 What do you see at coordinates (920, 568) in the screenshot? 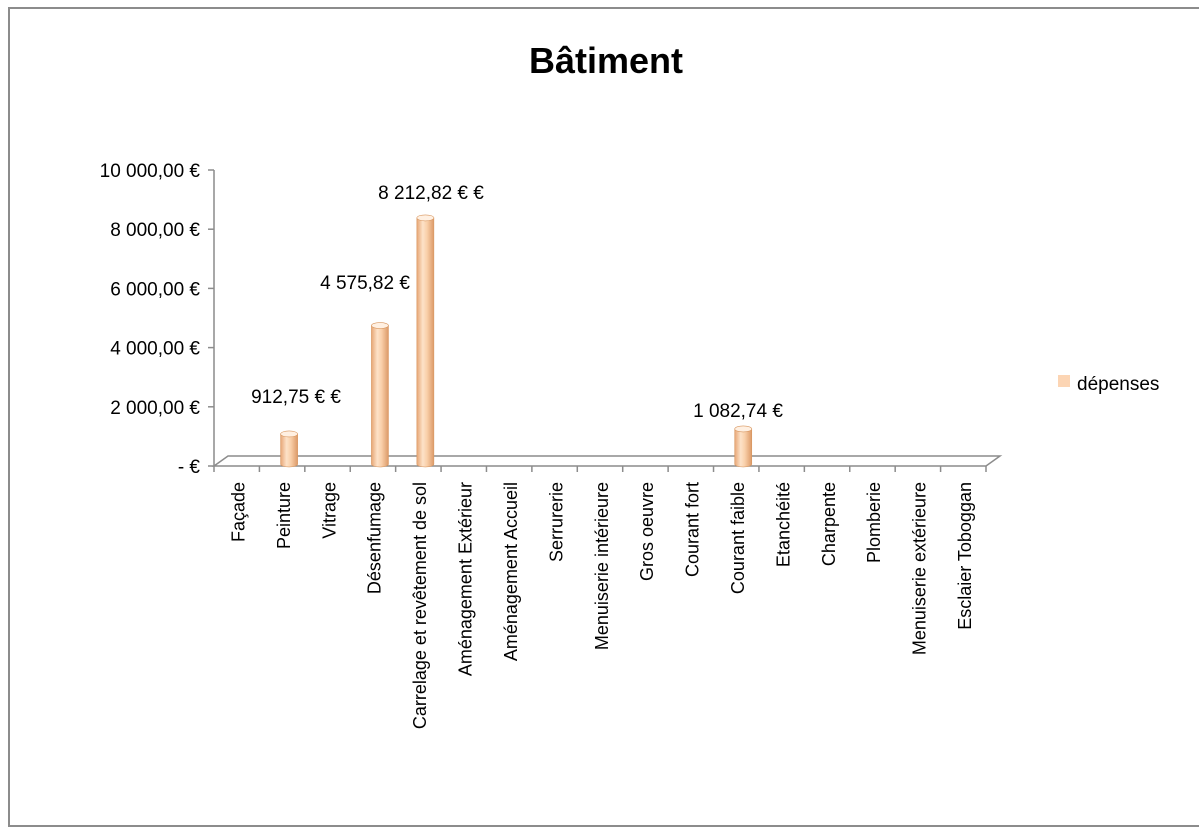
I see `x-tick-label: Menuiserie extérieure` at bounding box center [920, 568].